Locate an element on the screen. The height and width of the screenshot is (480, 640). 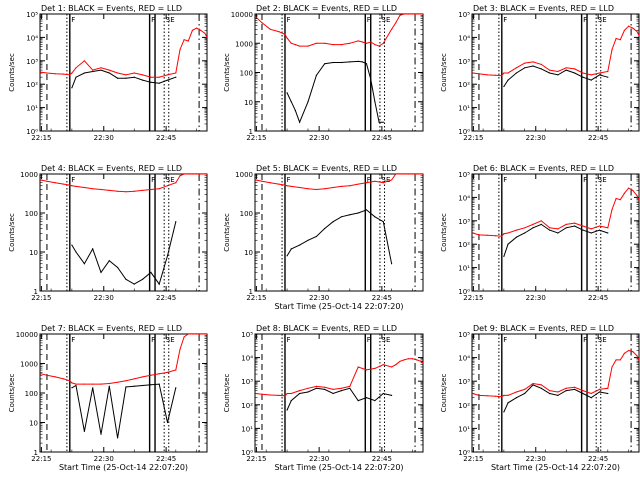
chart-title: Det 9: BLACK = Events, RED = LLD is located at coordinates (543, 328).